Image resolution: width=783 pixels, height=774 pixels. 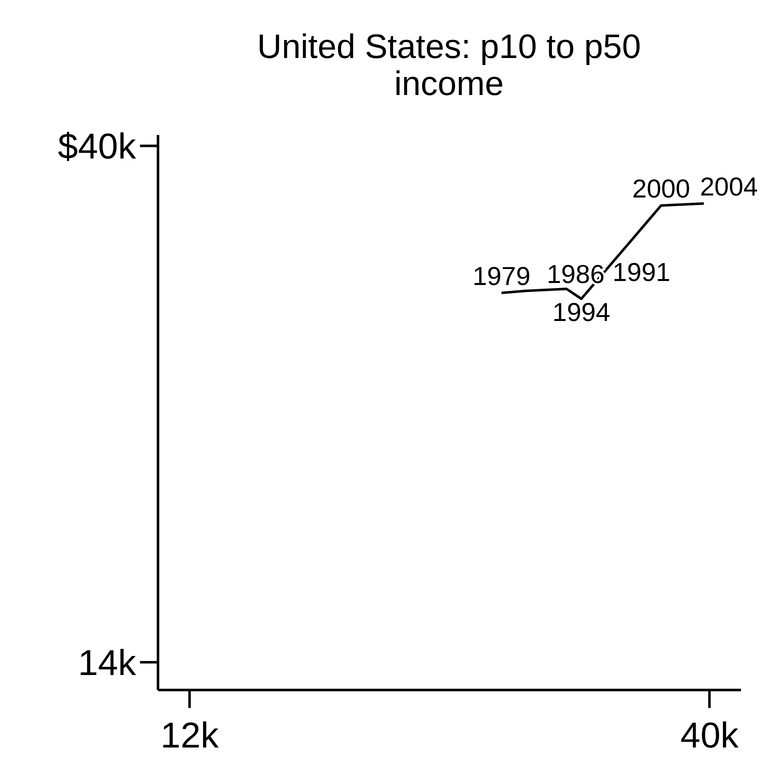 I want to click on chart-title: United States: p10 to p50 income, so click(x=449, y=65).